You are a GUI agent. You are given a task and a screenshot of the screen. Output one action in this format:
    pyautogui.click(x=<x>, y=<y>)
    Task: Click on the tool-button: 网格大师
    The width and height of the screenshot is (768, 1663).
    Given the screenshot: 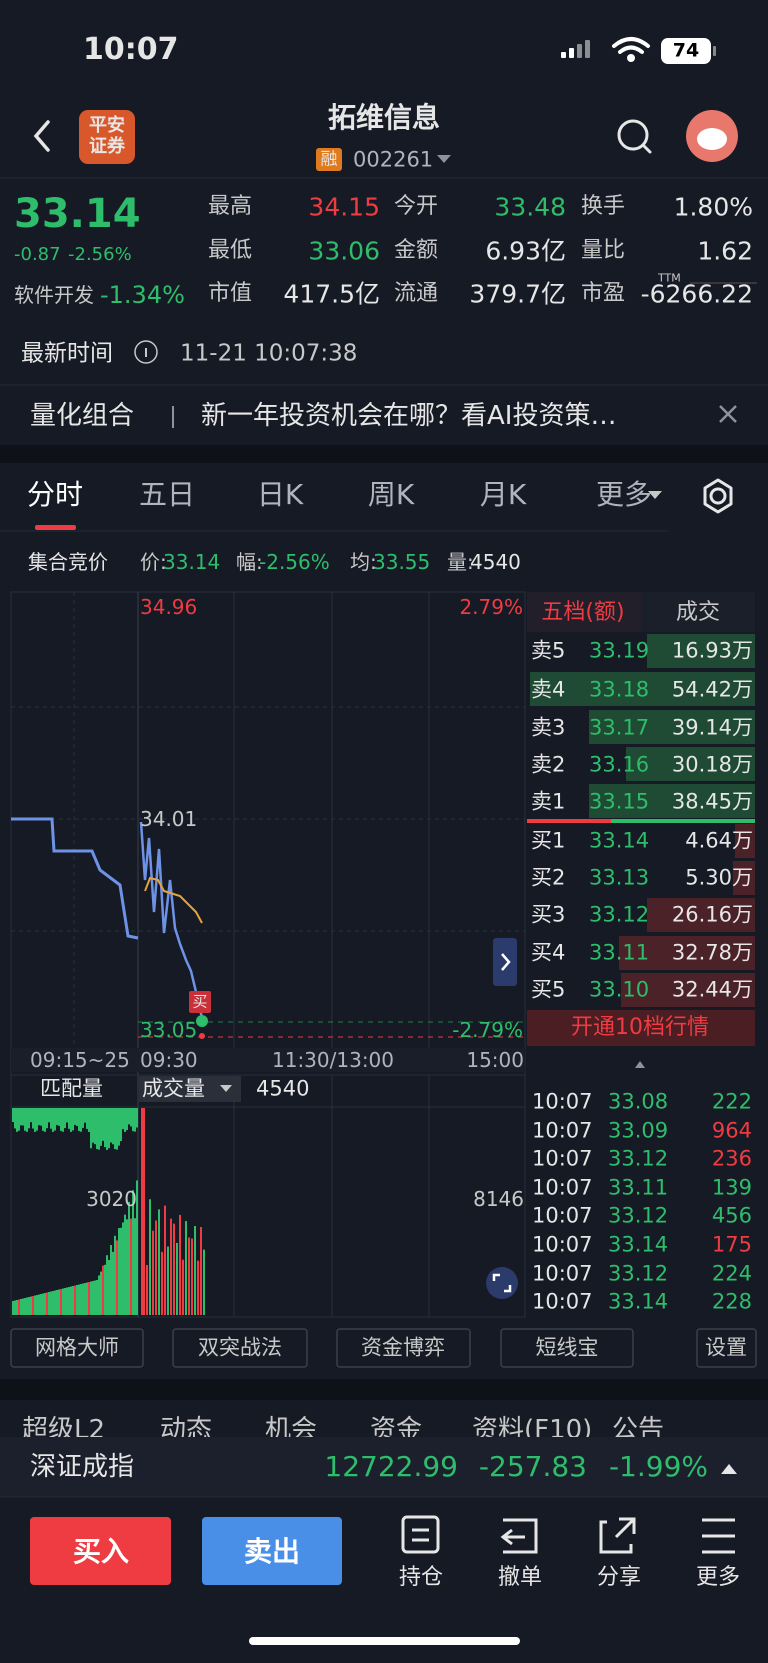 What is the action you would take?
    pyautogui.click(x=77, y=1347)
    